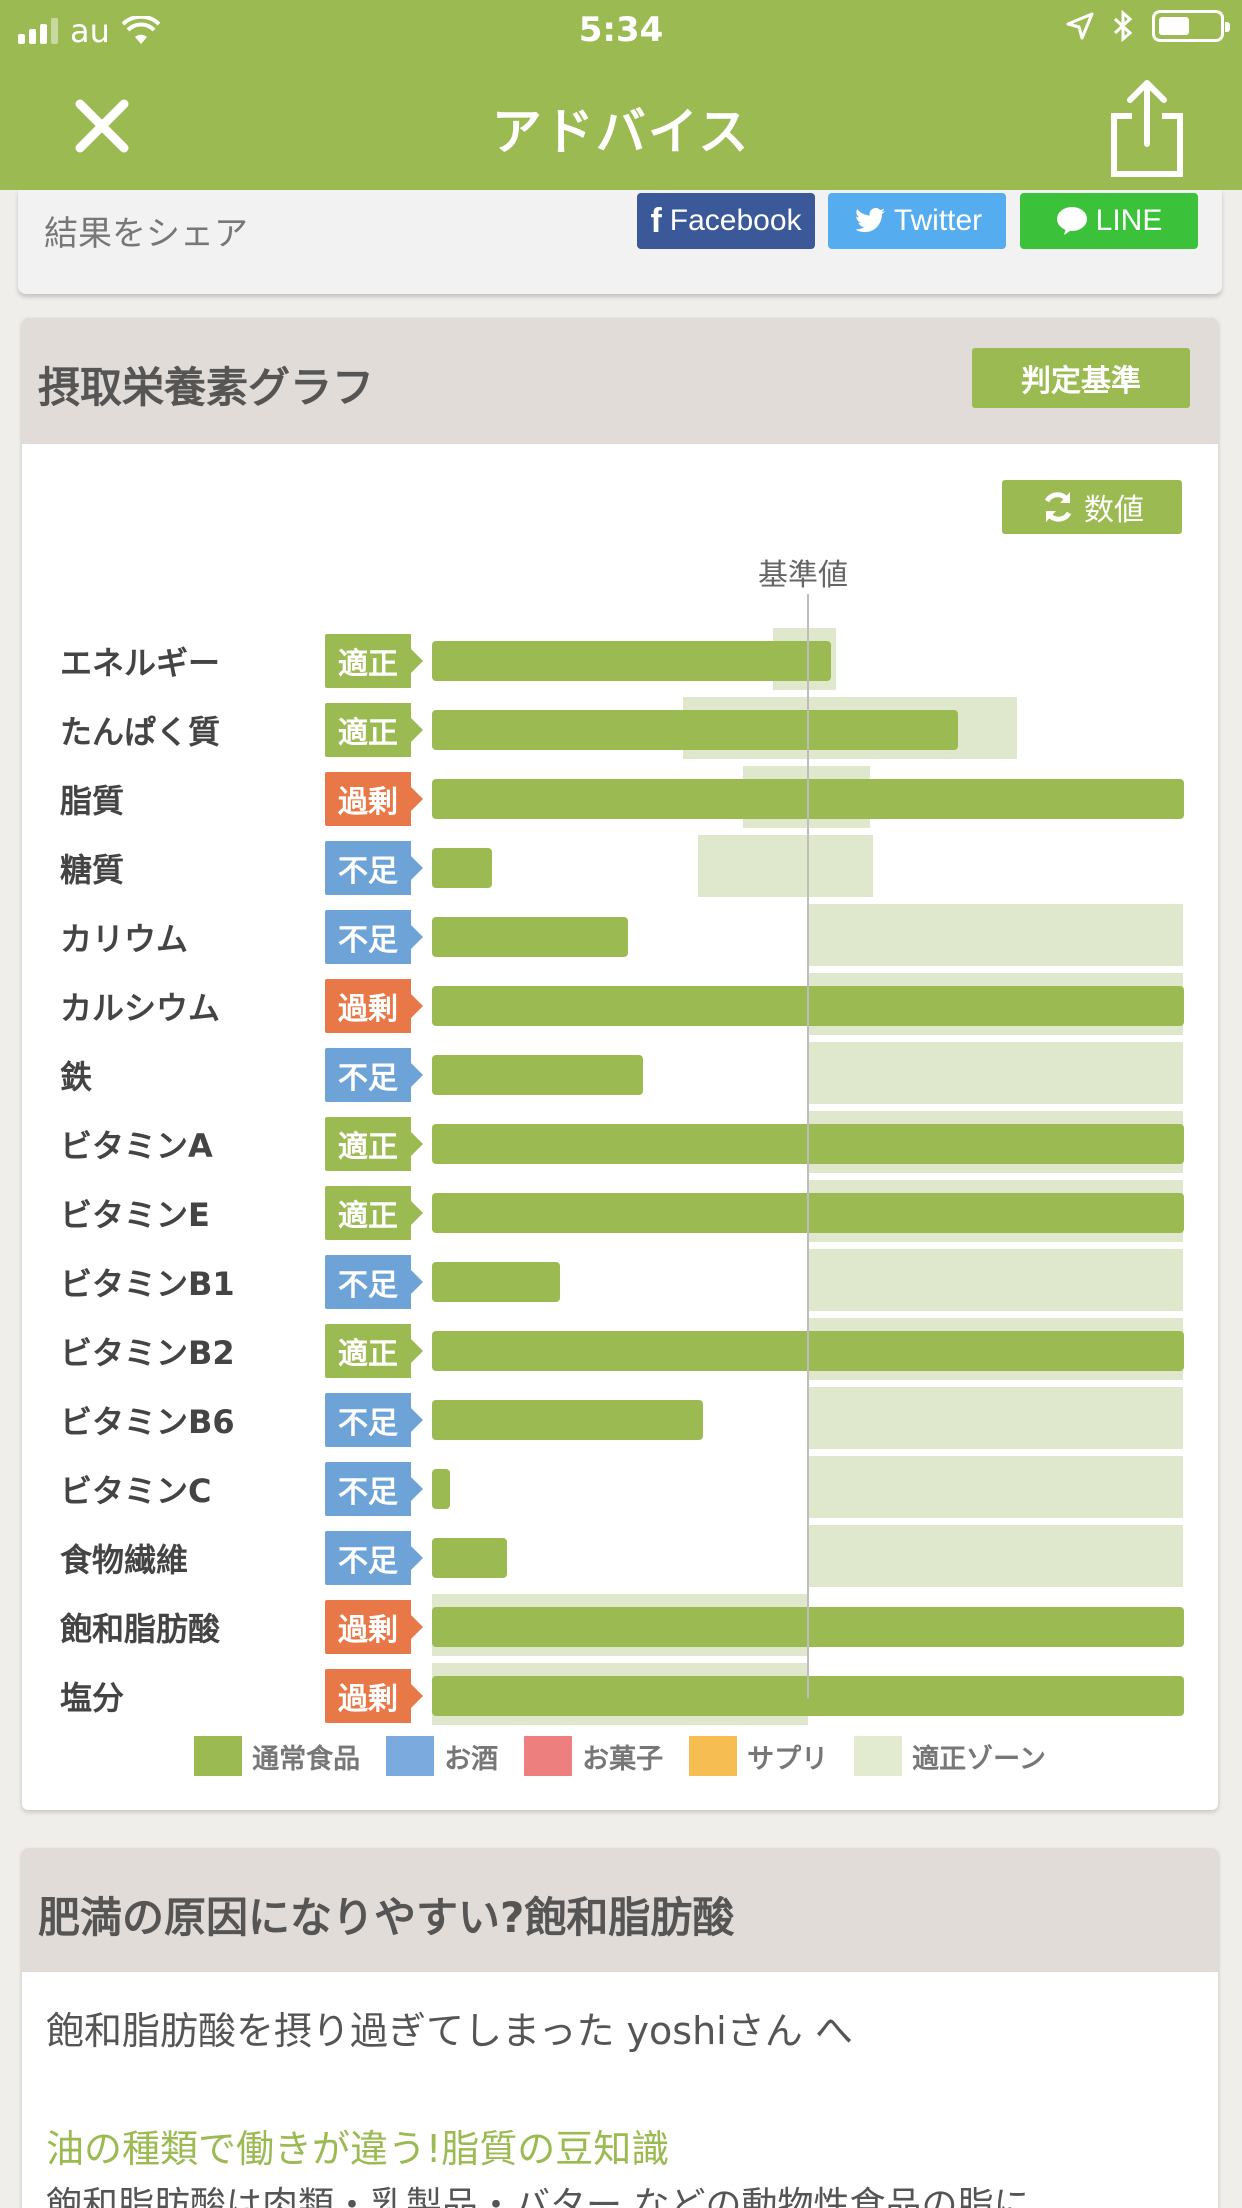 Image resolution: width=1242 pixels, height=2208 pixels. I want to click on value-toggle-button: 数値, so click(1092, 507).